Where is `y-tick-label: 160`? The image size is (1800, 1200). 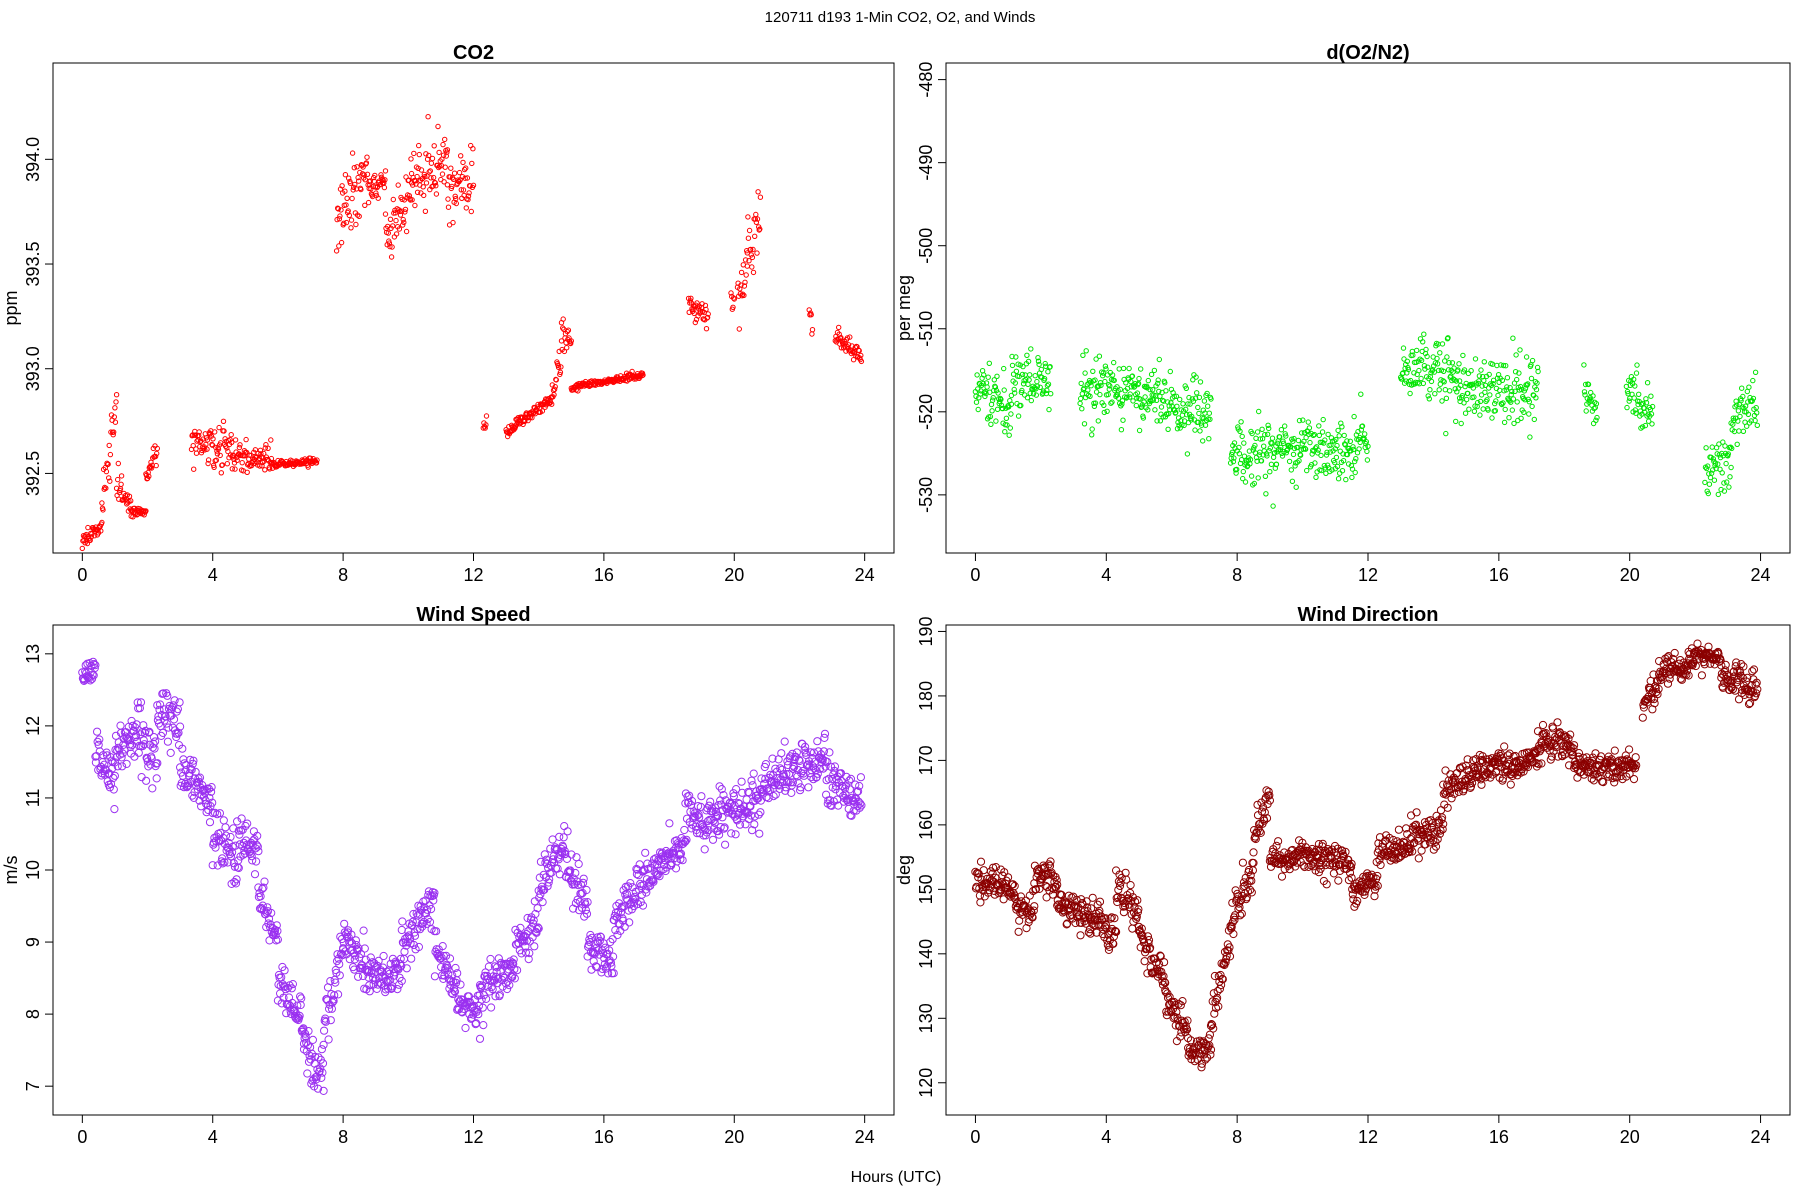 y-tick-label: 160 is located at coordinates (926, 825).